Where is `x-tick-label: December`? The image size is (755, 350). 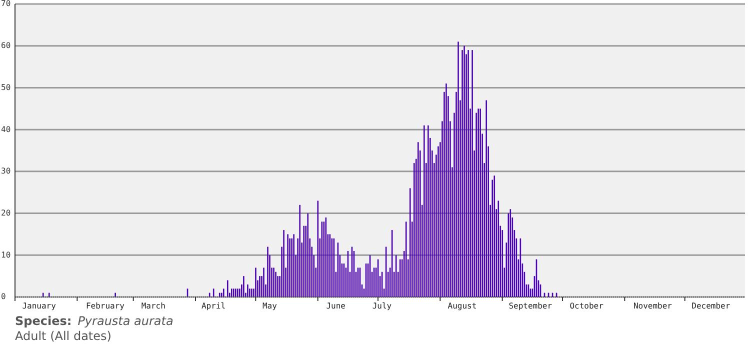 x-tick-label: December is located at coordinates (711, 306).